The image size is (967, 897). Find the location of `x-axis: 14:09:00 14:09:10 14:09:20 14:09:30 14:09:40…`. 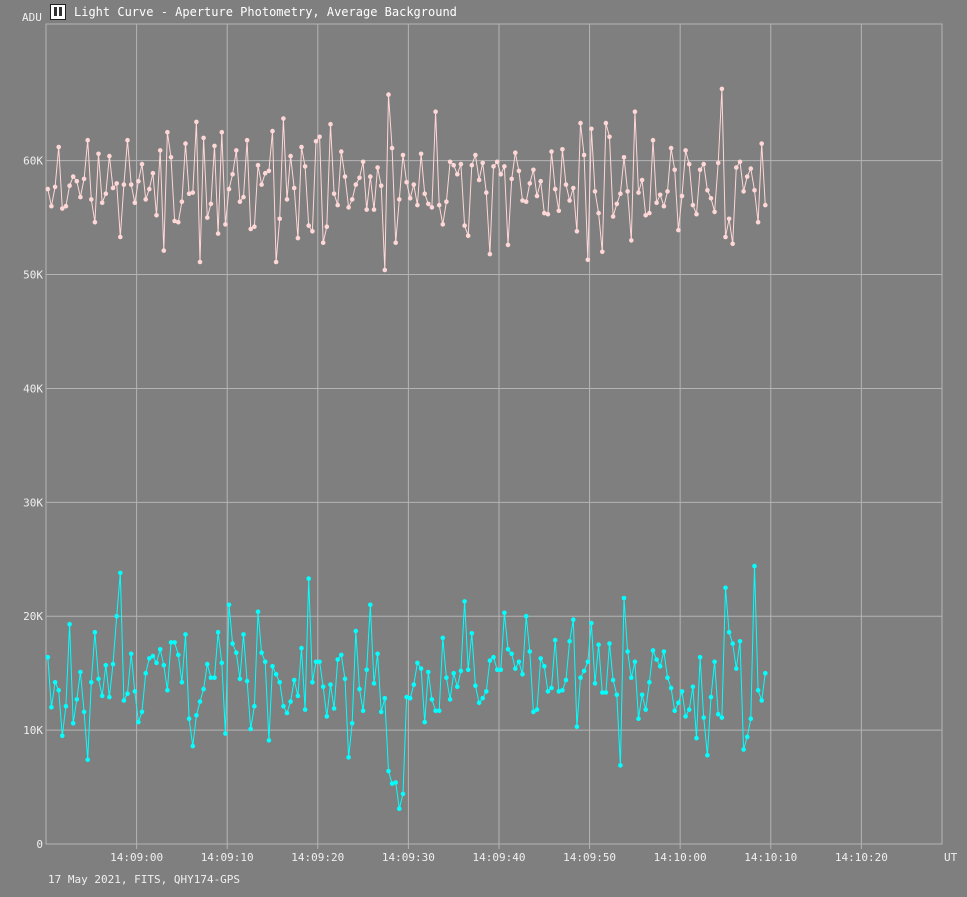

x-axis: 14:09:00 14:09:10 14:09:20 14:09:30 14:09:40… is located at coordinates (499, 857).